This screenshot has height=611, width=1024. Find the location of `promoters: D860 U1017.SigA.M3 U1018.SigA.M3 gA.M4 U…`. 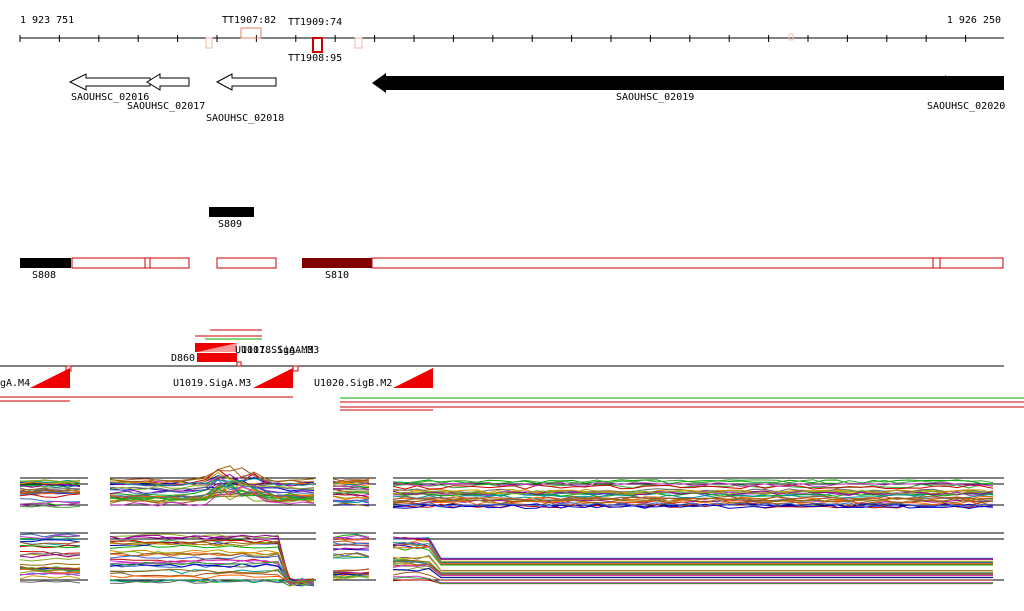

promoters: D860 U1017.SigA.M3 U1018.SigA.M3 gA.M4 U… is located at coordinates (512, 370).